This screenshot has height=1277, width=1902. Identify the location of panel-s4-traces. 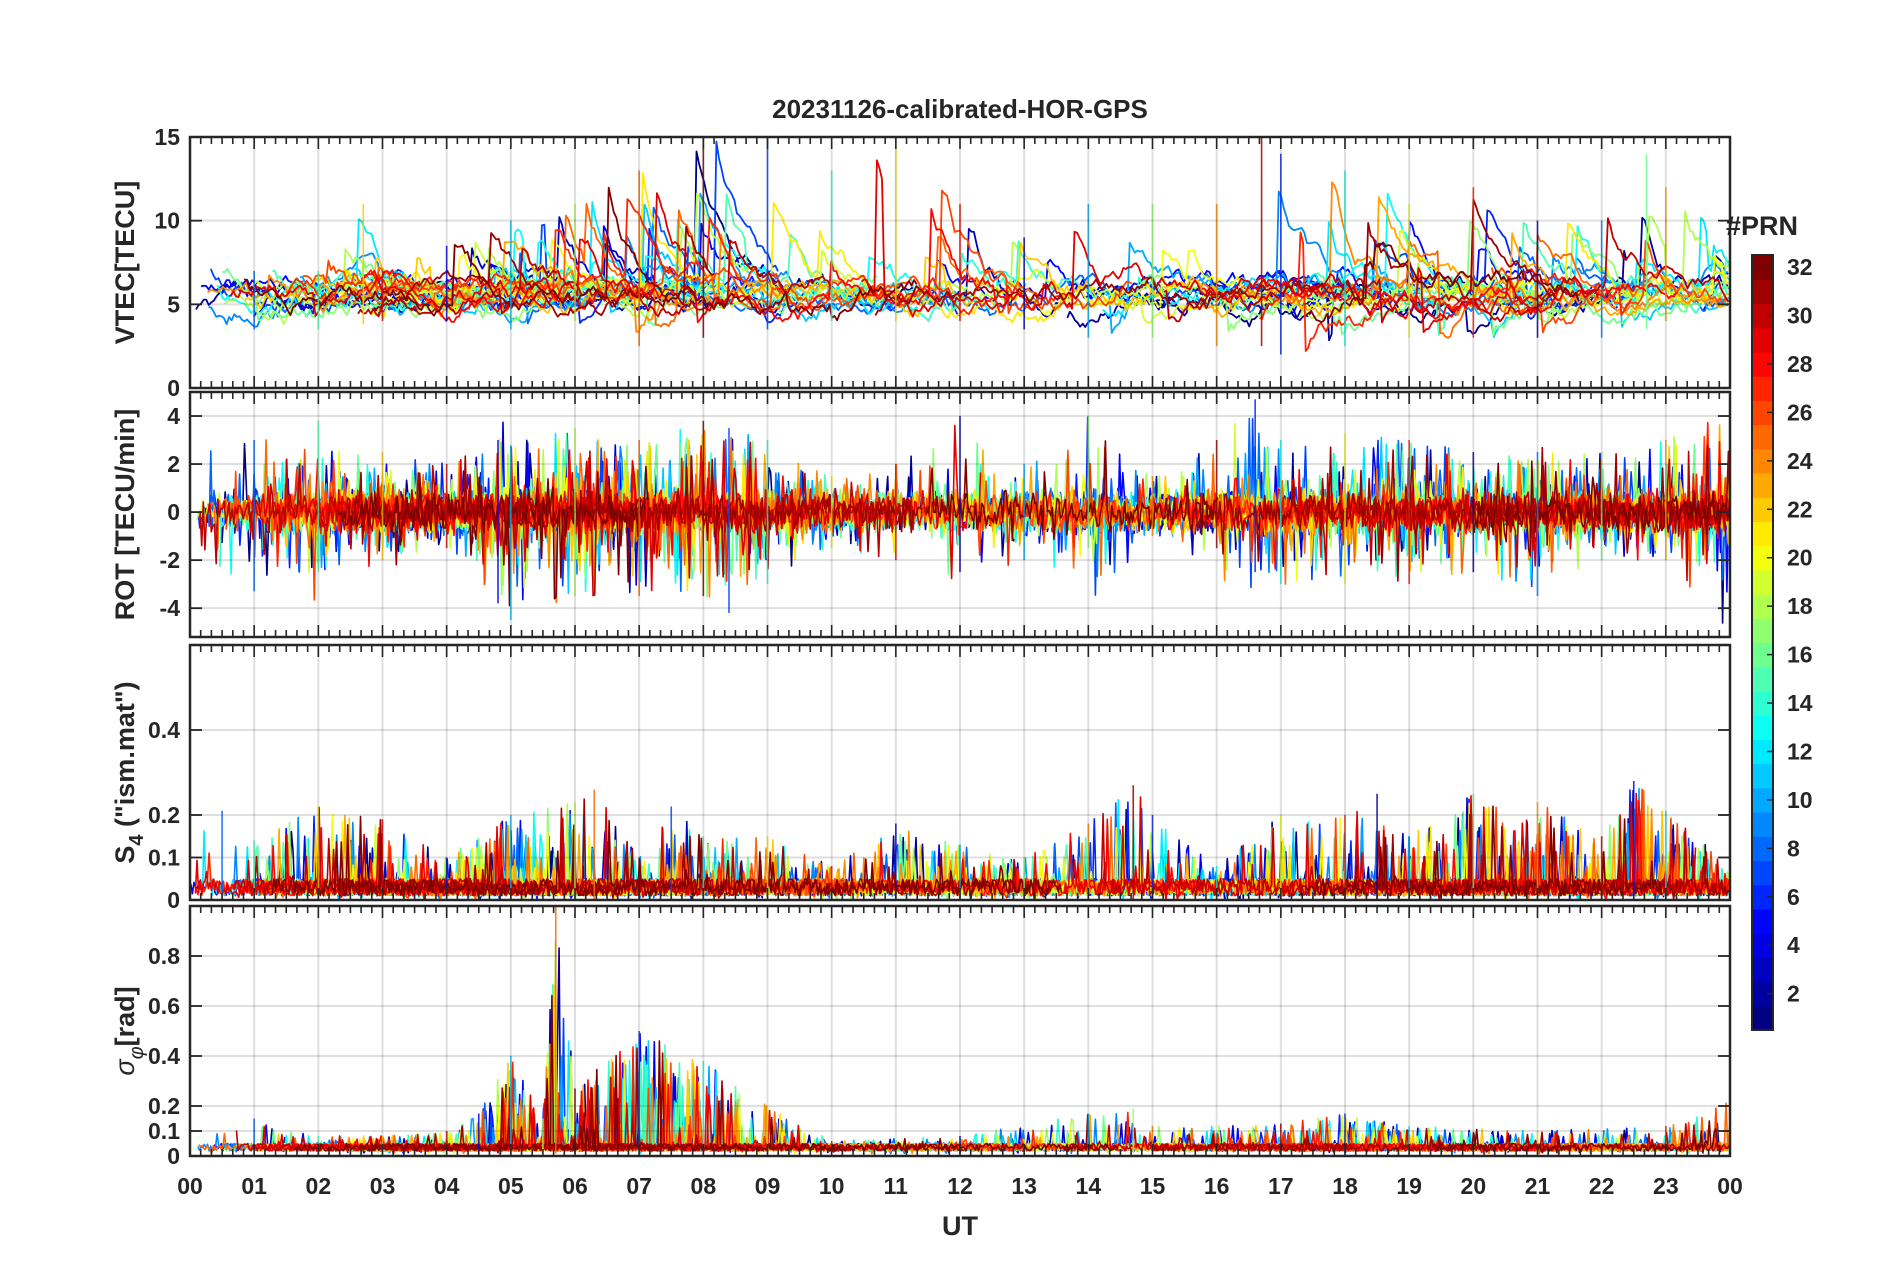
(960, 840).